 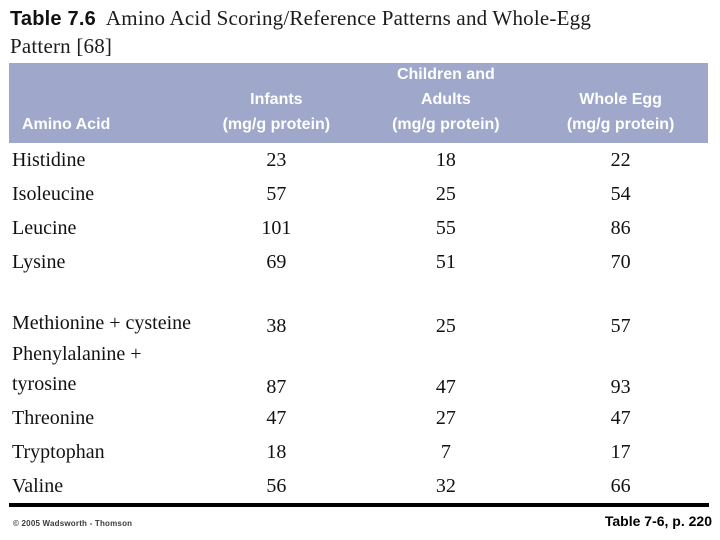 I want to click on infants-value: 18, so click(x=276, y=451).